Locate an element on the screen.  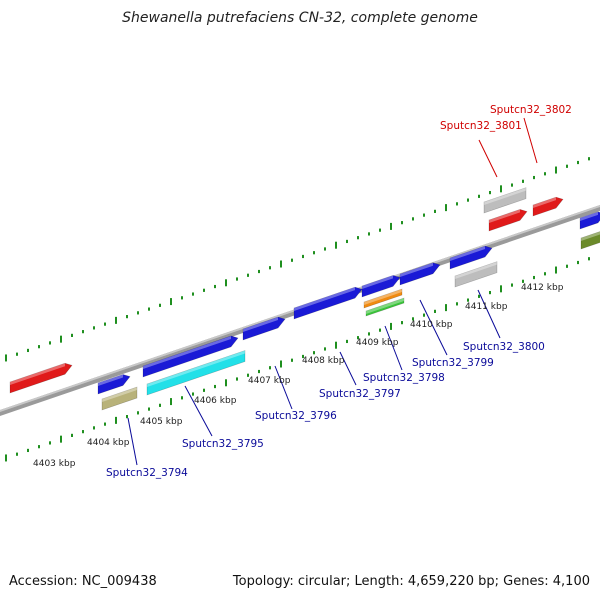
gene-arrow-edge is located at coordinates (589, 220).